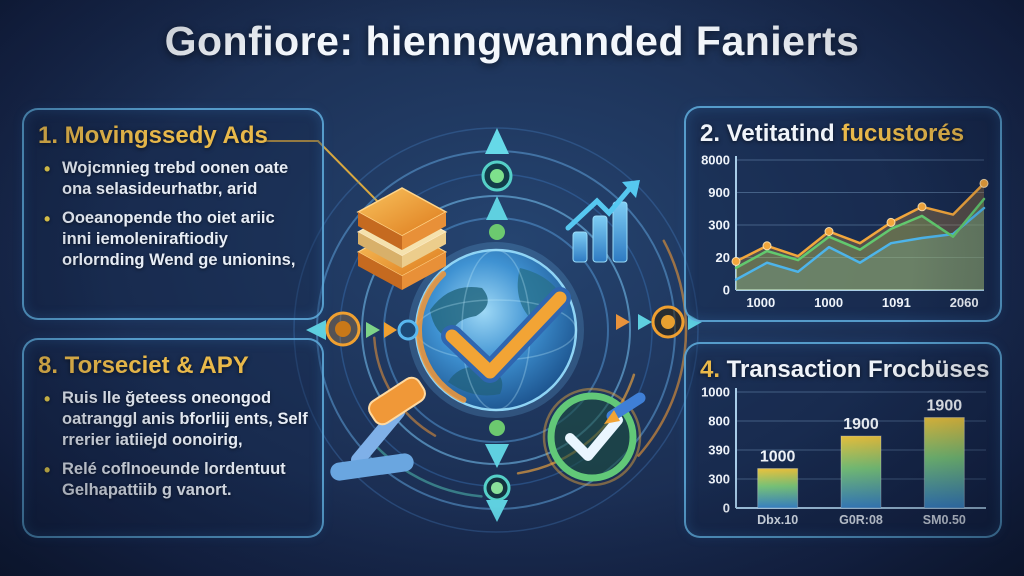 This screenshot has height=576, width=1024. What do you see at coordinates (378, 428) in the screenshot?
I see `gavel-icon` at bounding box center [378, 428].